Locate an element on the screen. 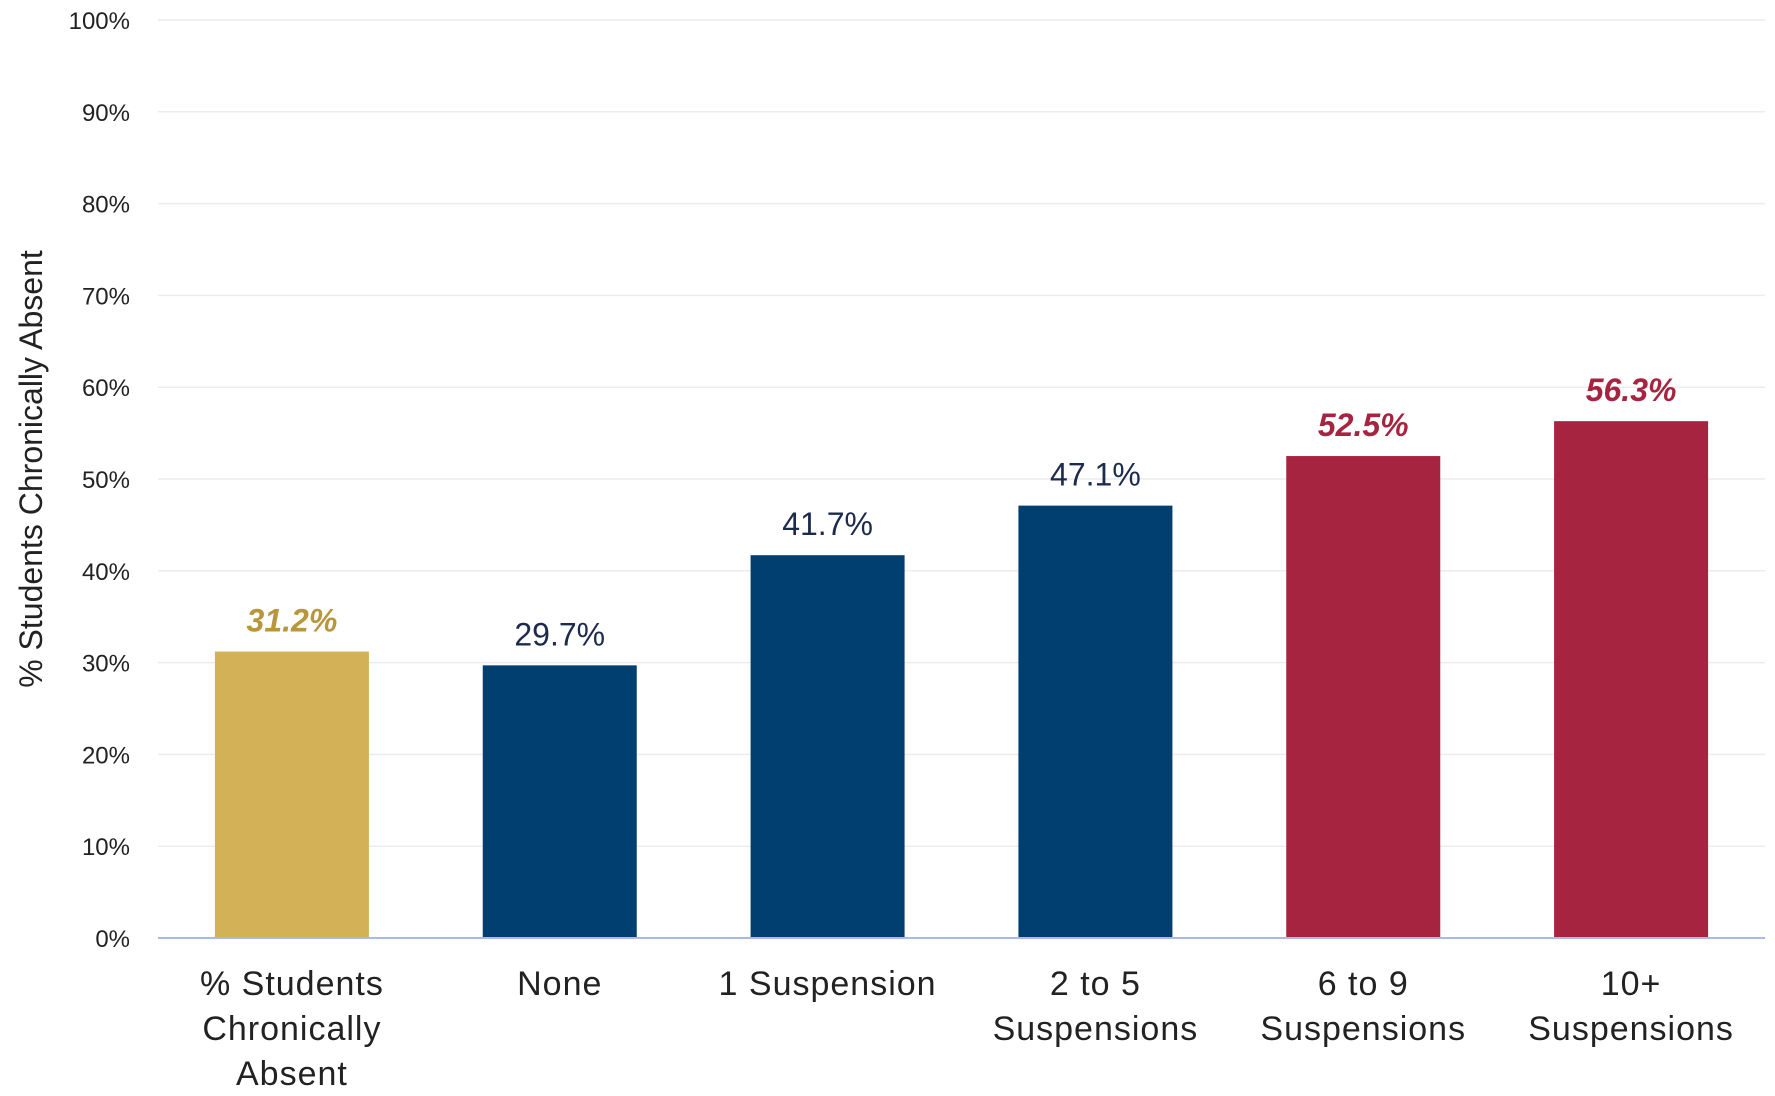 The image size is (1775, 1096). x-tick-label: 2 to 5 Suspensions is located at coordinates (1096, 1006).